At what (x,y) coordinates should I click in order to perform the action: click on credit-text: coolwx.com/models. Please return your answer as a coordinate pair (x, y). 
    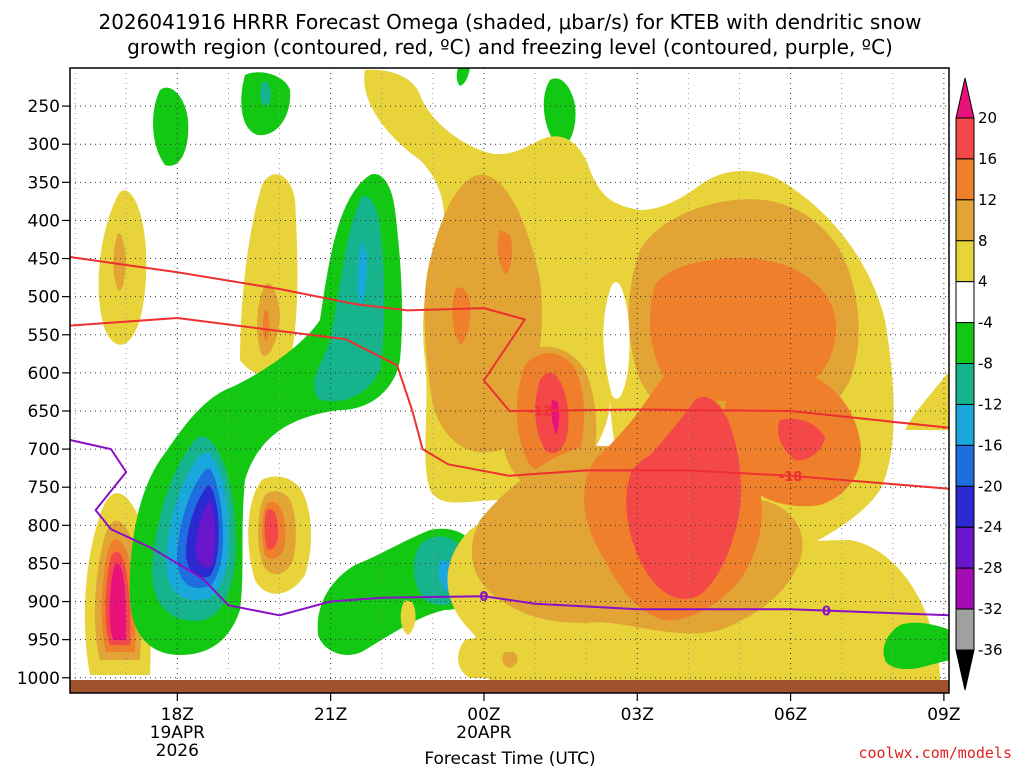
    Looking at the image, I should click on (935, 753).